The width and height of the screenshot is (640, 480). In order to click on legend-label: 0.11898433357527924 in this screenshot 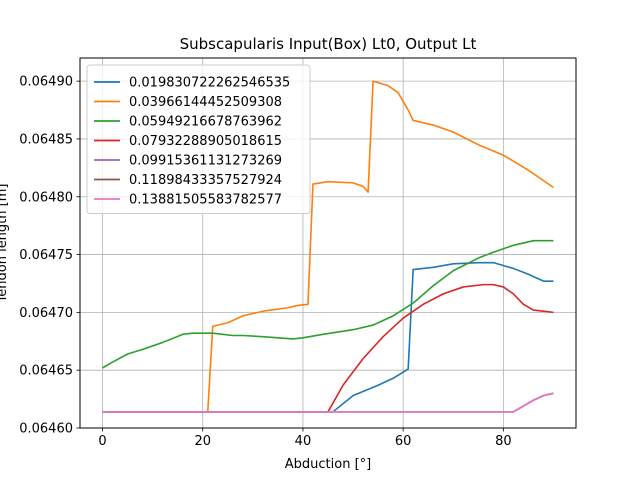, I will do `click(205, 180)`.